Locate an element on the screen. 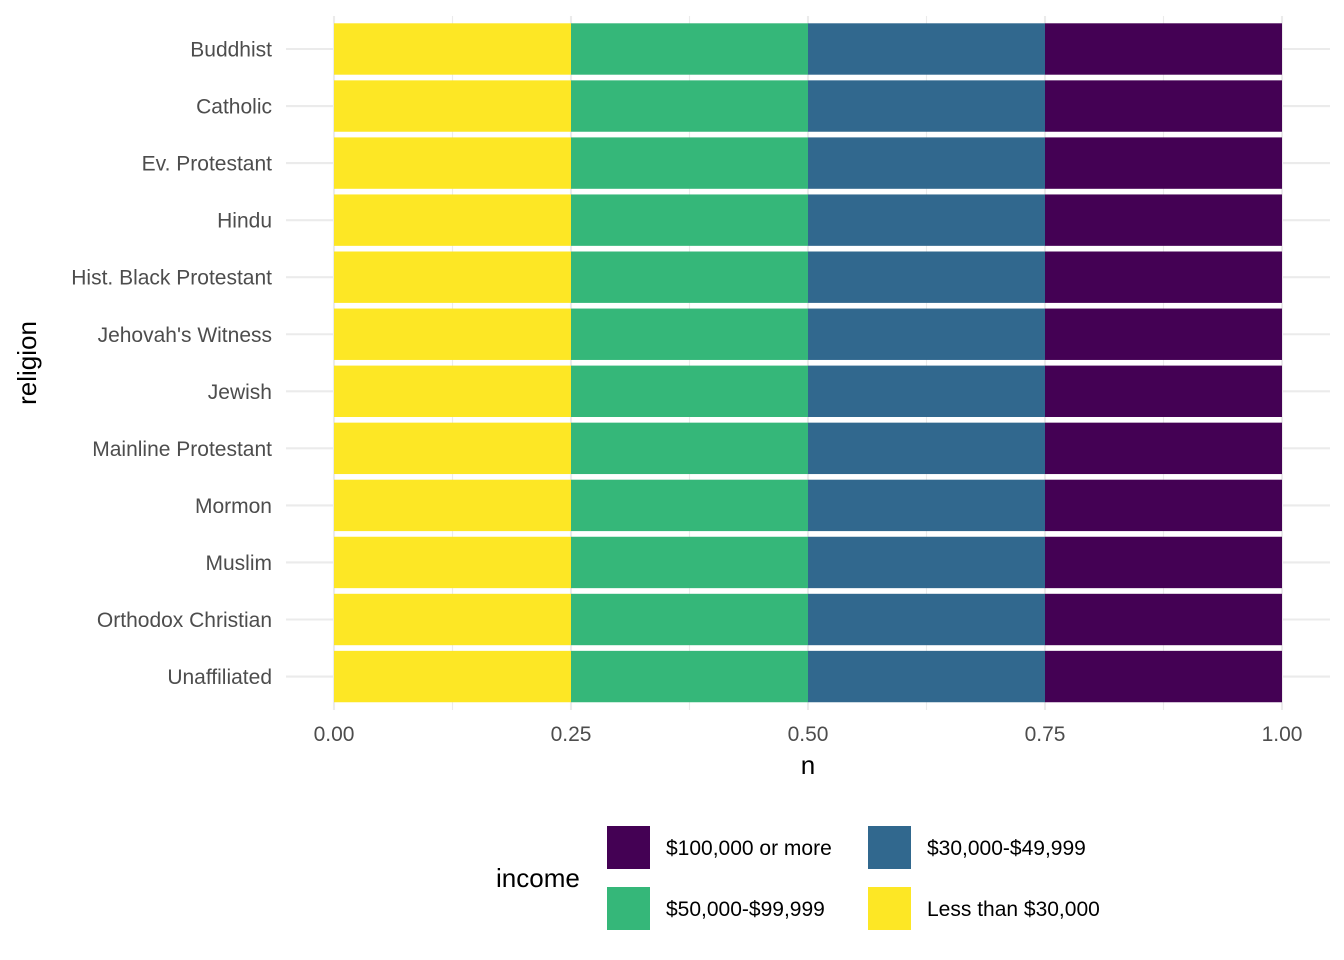  y-tick-label: Jewish is located at coordinates (240, 392).